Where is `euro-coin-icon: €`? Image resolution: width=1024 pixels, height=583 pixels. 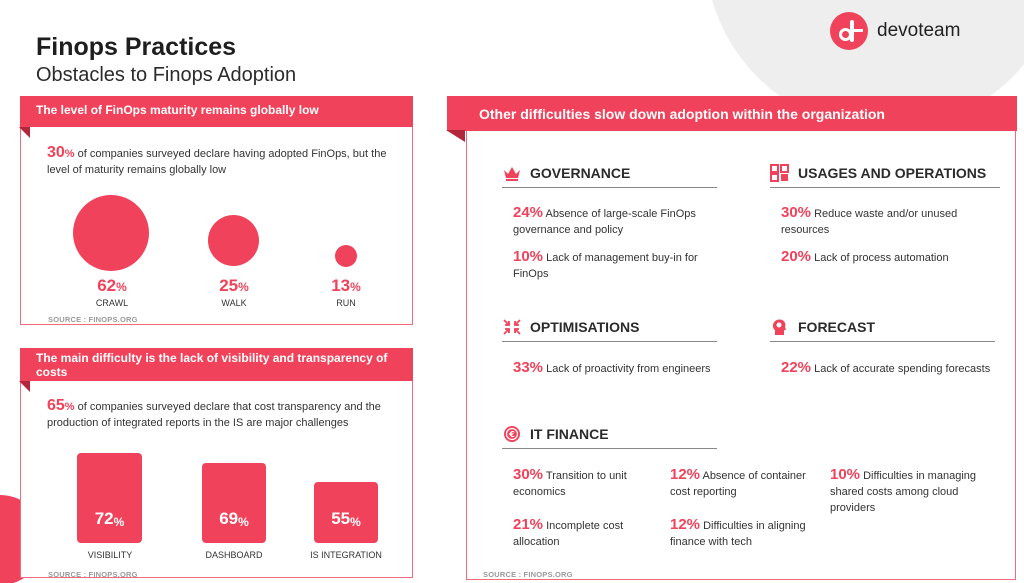 euro-coin-icon: € is located at coordinates (512, 434).